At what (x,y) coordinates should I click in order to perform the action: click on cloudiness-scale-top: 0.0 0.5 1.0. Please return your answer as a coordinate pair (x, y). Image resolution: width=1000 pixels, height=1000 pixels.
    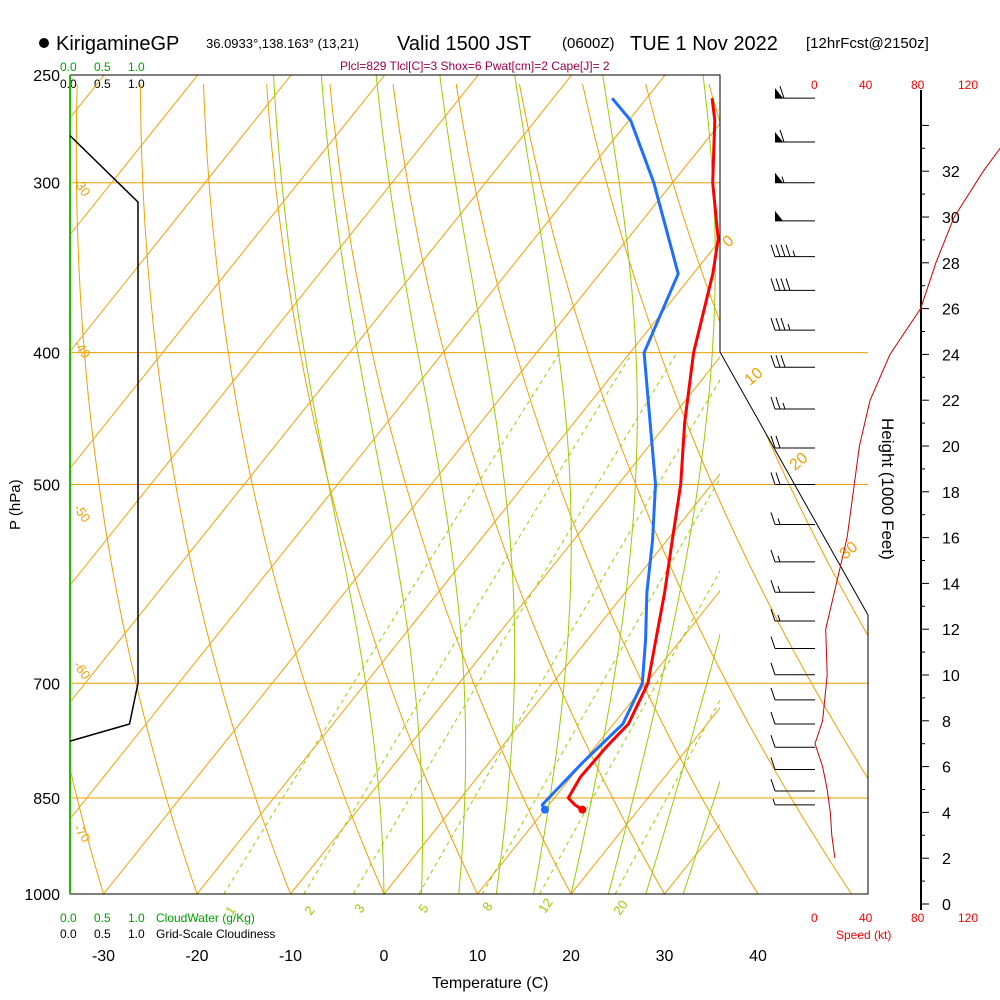
    Looking at the image, I should click on (102, 84).